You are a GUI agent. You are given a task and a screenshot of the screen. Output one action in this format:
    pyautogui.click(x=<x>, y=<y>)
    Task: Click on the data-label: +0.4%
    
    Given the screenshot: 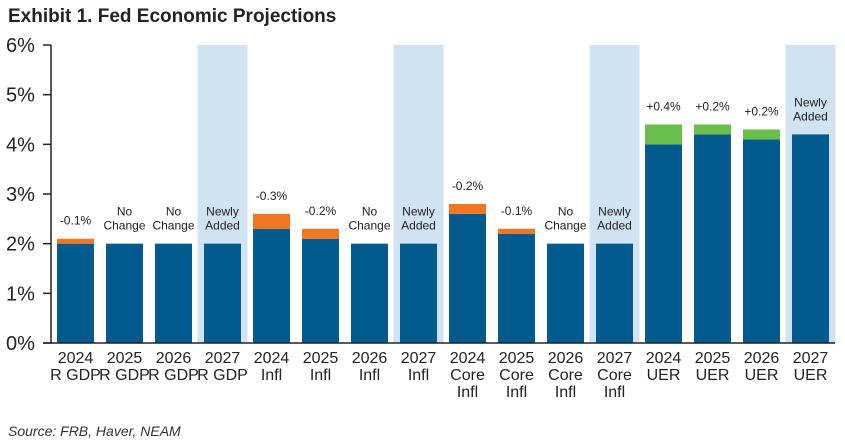 What is the action you would take?
    pyautogui.click(x=663, y=106)
    